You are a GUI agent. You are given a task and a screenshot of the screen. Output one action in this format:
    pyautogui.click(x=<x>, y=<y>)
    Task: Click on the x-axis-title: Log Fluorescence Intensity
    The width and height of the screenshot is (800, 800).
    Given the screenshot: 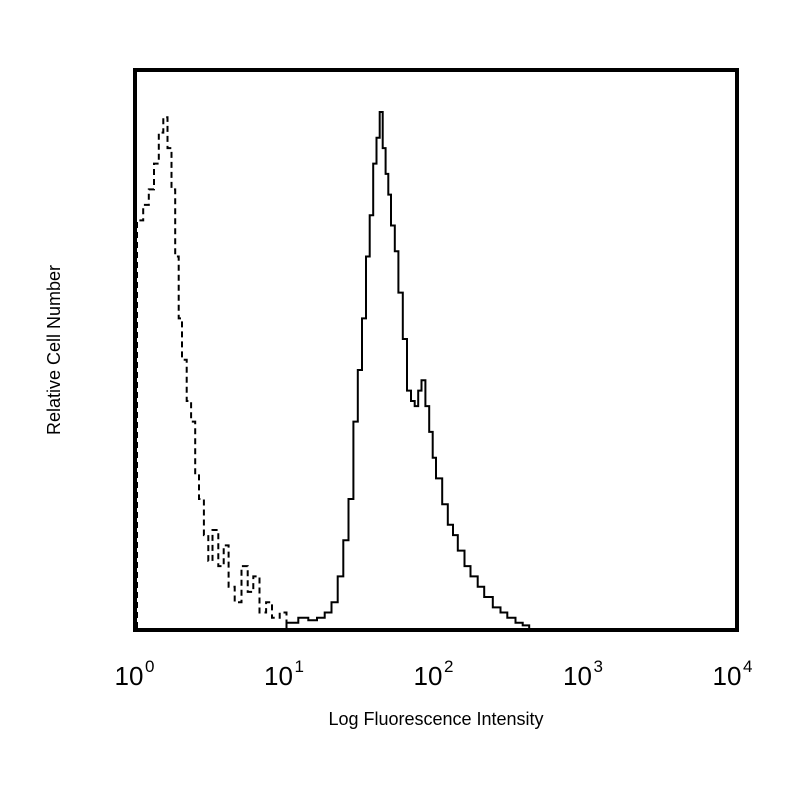 What is the action you would take?
    pyautogui.click(x=435, y=719)
    